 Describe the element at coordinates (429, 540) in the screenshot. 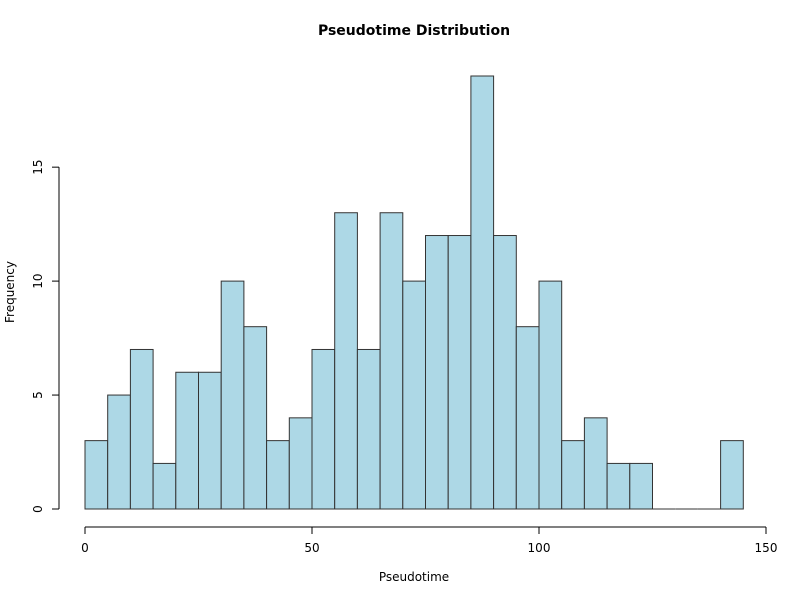

I see `x-axis: 0 50 100 150` at that location.